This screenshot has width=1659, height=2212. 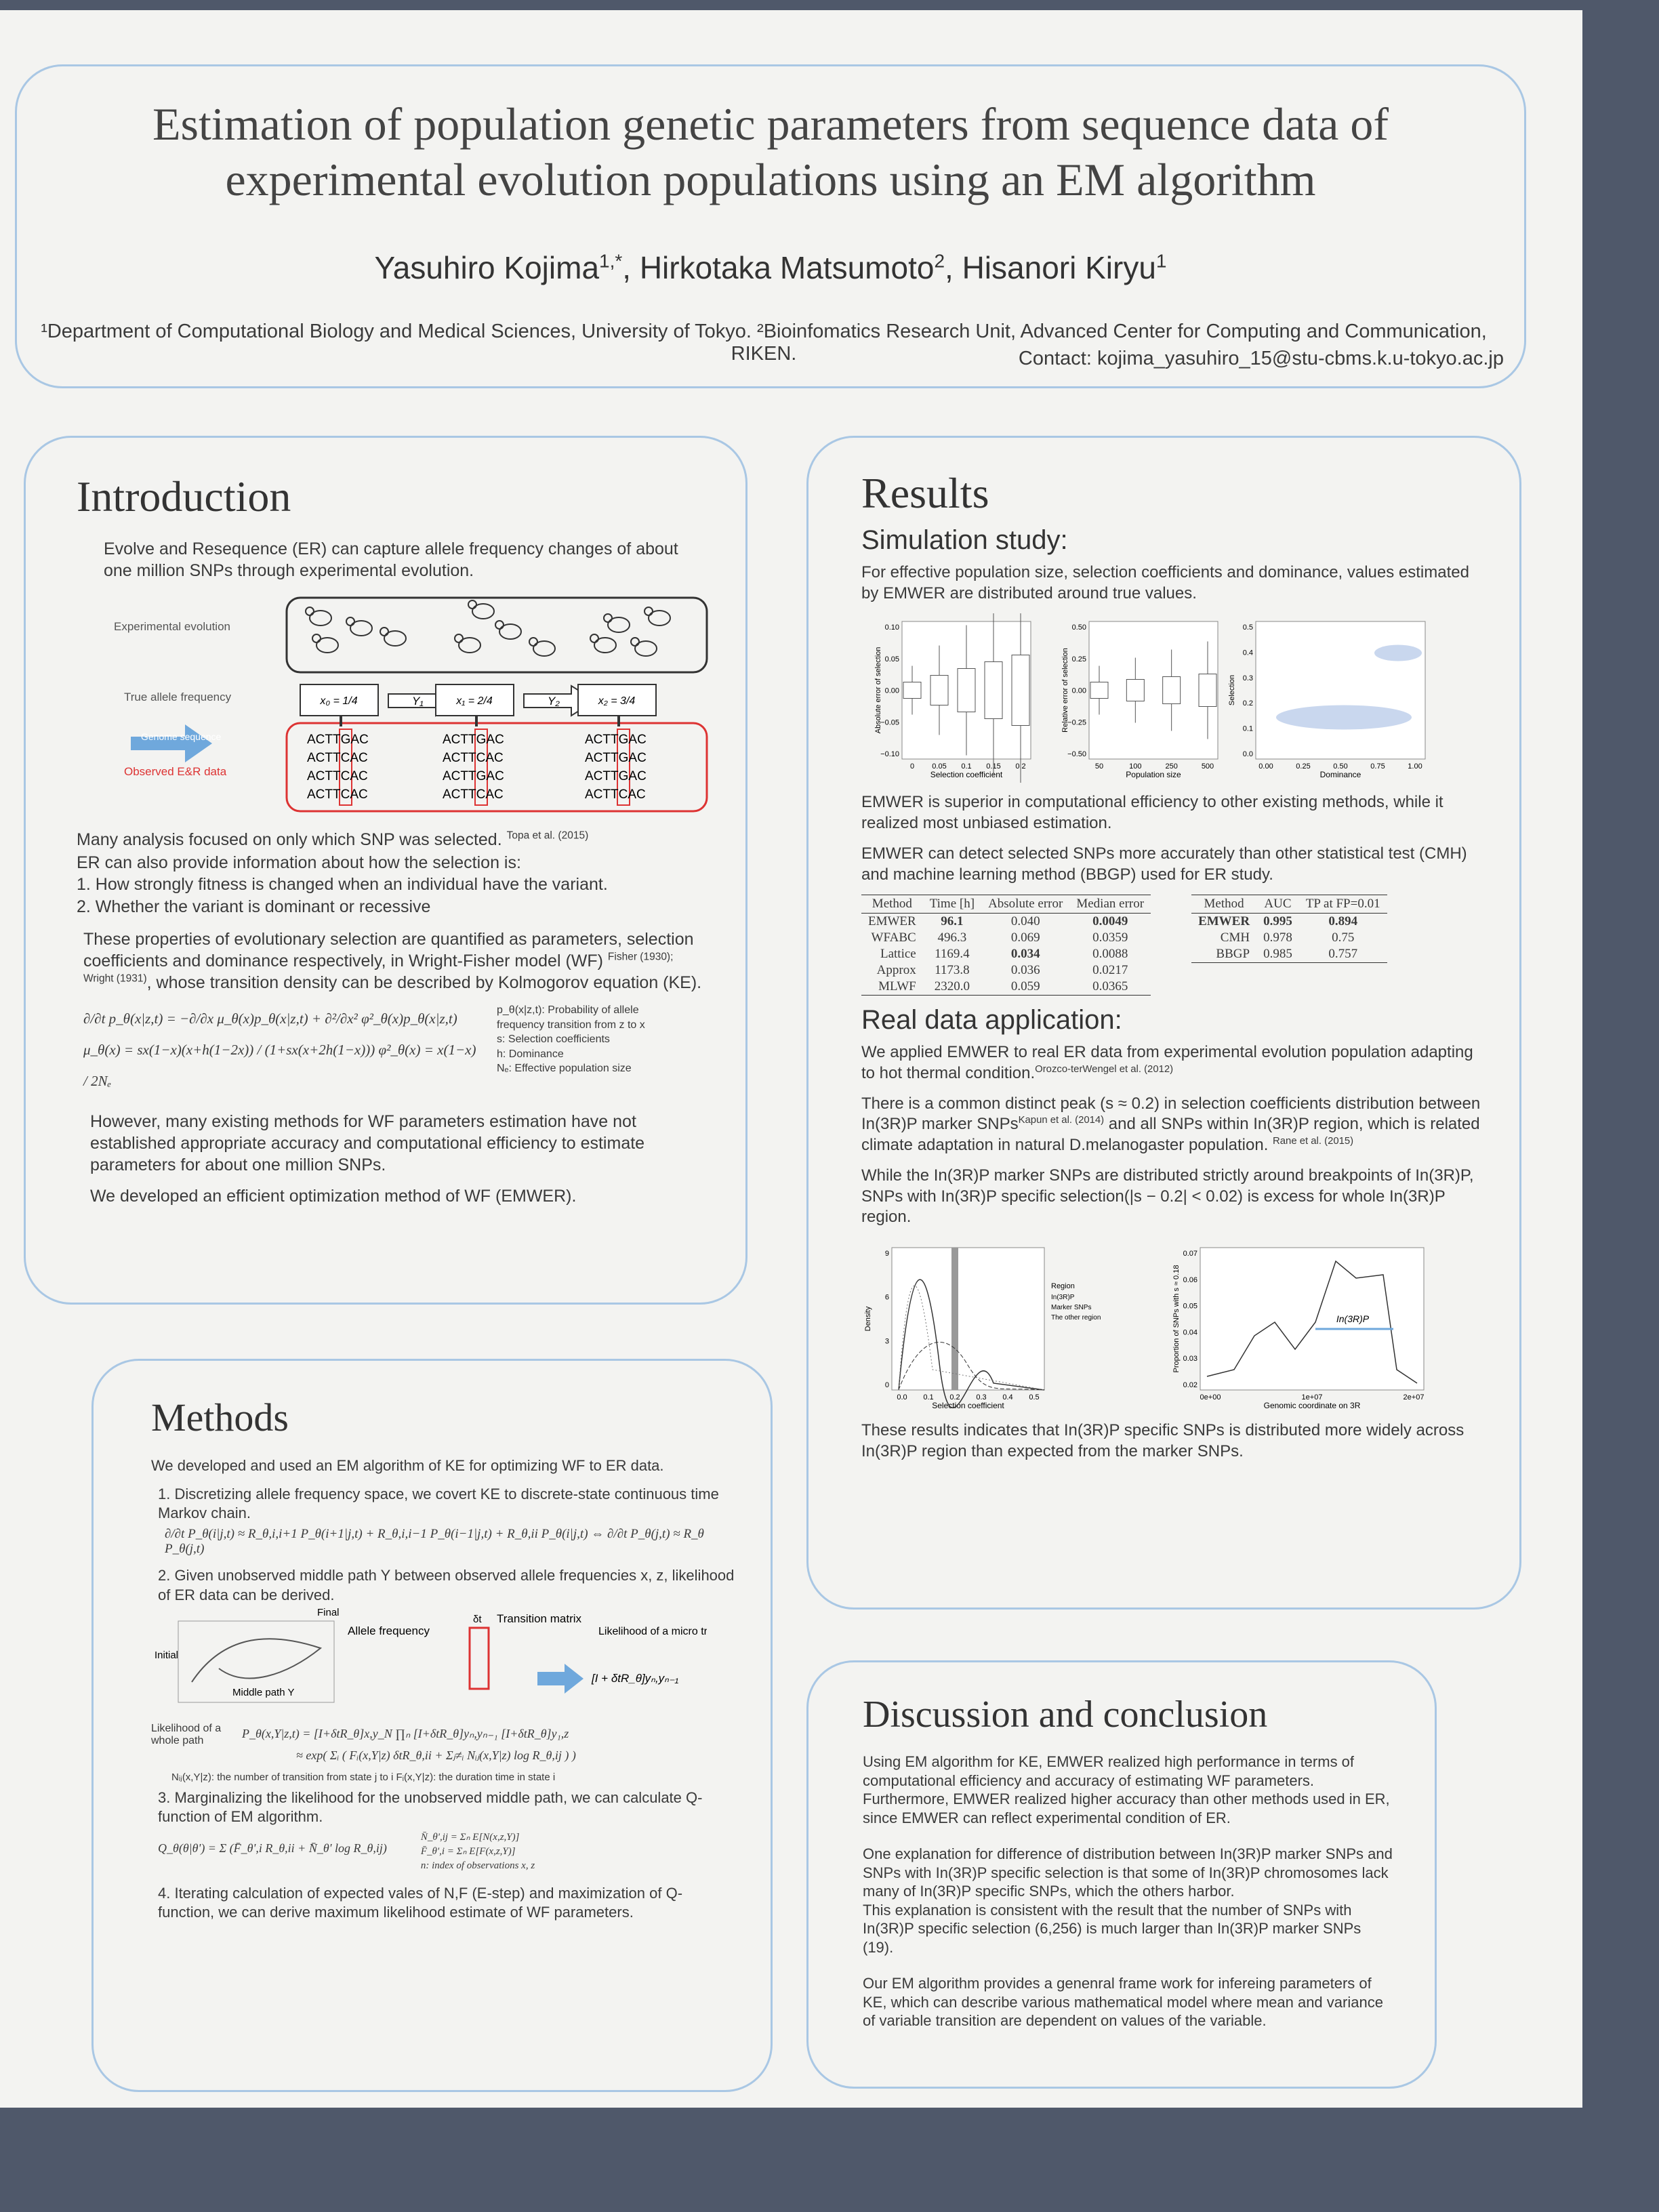 I want to click on y-tick-label: 0.5, so click(x=1248, y=627).